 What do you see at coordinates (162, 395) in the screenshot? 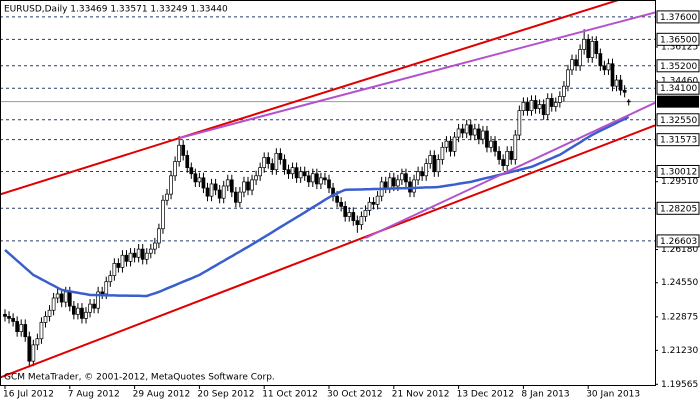
I see `x-tick-label: 29 Aug 2012` at bounding box center [162, 395].